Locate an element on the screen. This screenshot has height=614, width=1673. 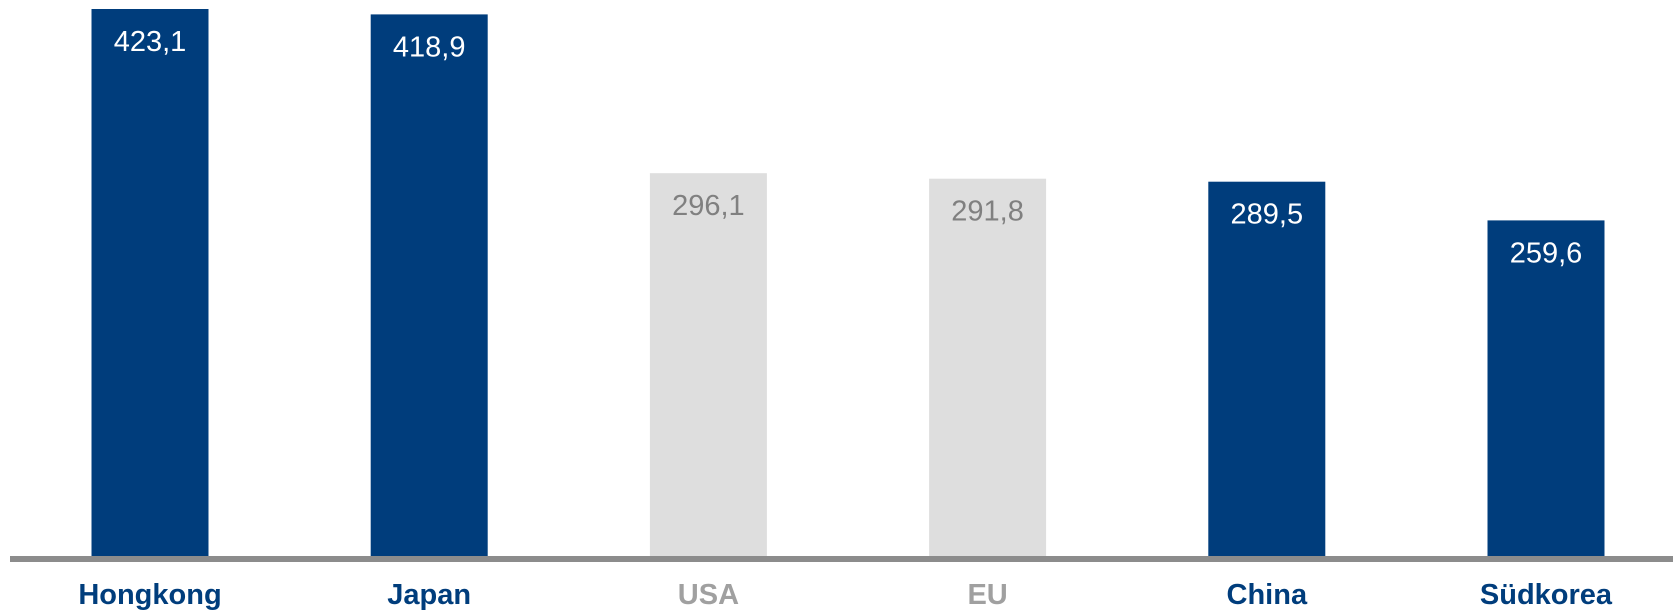
value-label-sudkorea: 259,6 is located at coordinates (1546, 253).